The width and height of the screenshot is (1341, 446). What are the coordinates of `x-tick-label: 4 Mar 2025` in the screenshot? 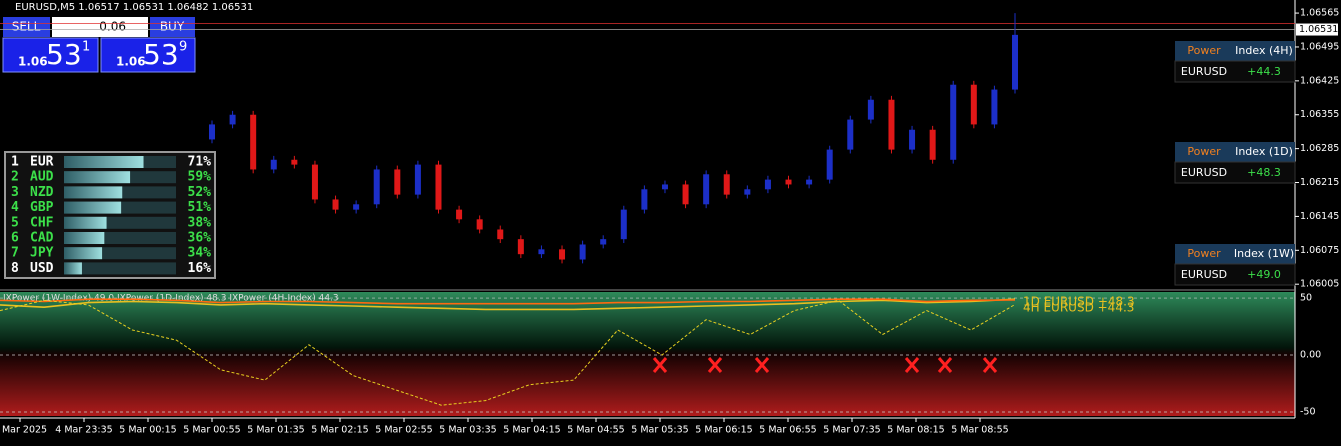 It's located at (23, 430).